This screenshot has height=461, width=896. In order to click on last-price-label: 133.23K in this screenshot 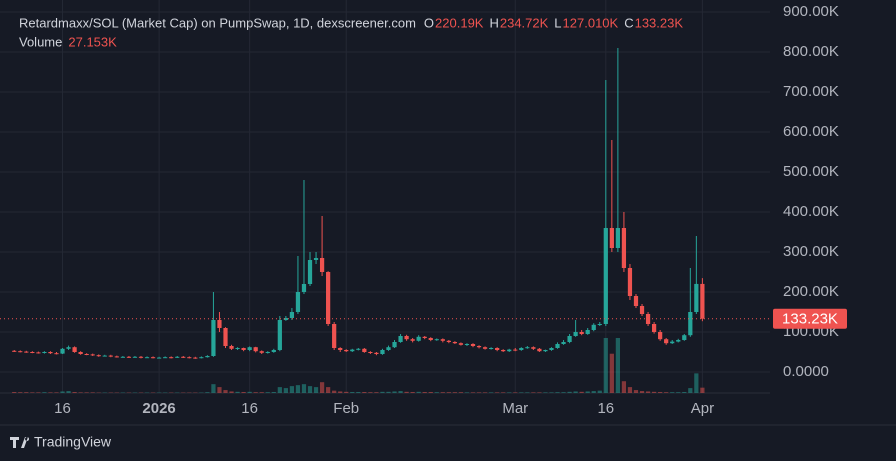, I will do `click(810, 319)`.